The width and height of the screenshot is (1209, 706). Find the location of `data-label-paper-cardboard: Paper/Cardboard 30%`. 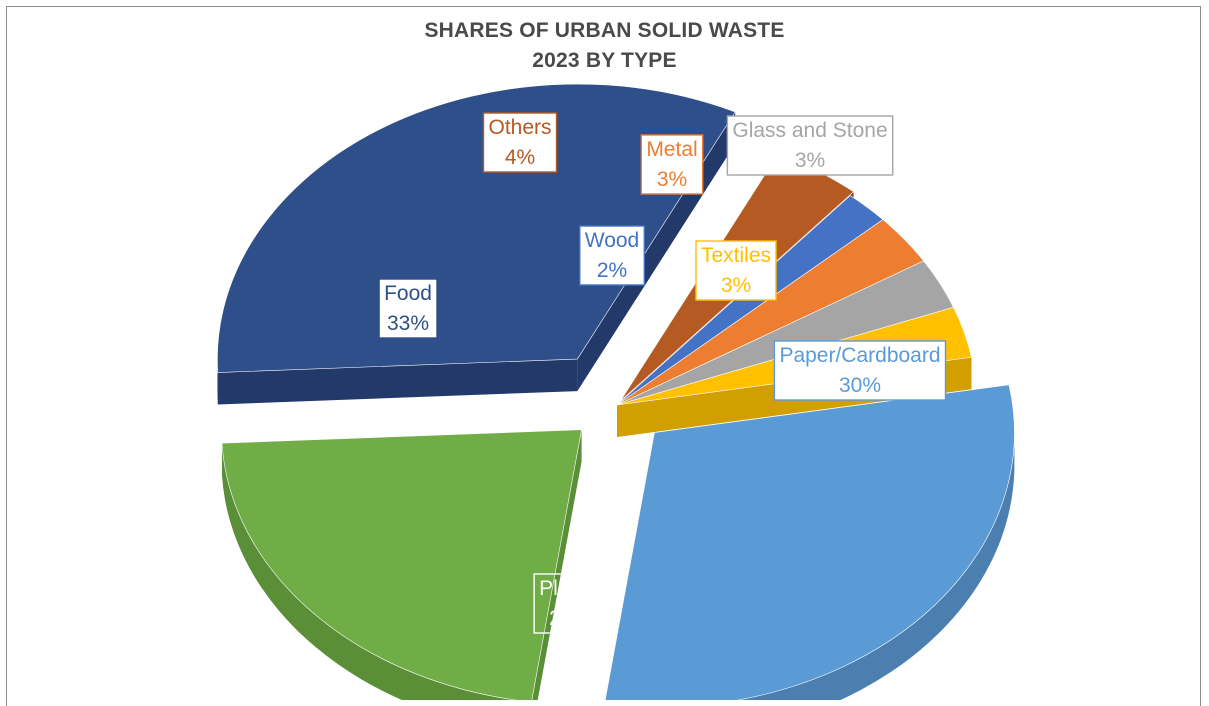

data-label-paper-cardboard: Paper/Cardboard 30% is located at coordinates (859, 370).